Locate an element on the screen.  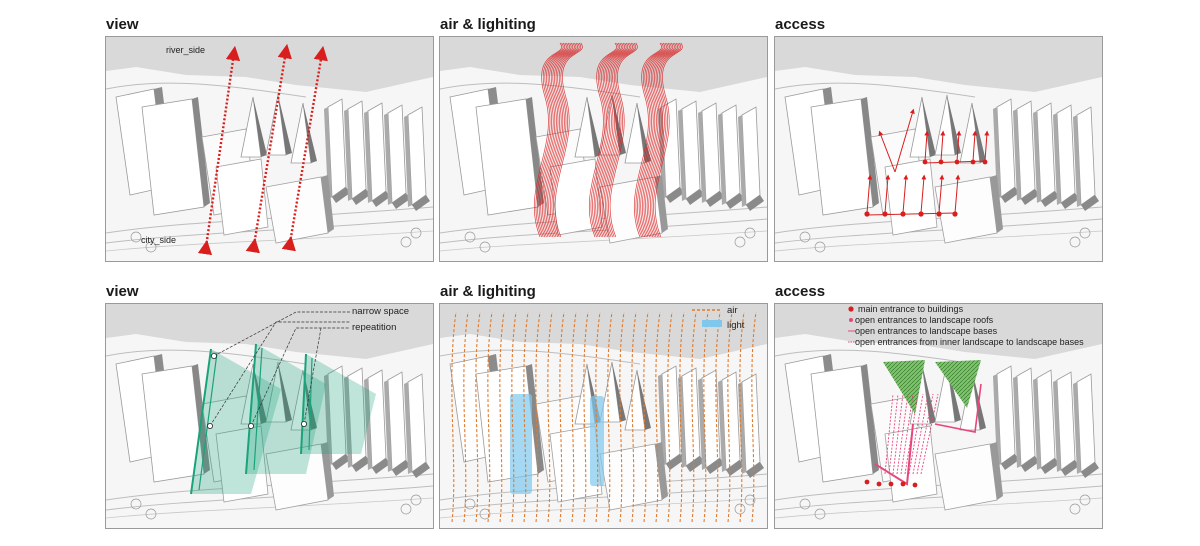
light-band is located at coordinates (521, 444).